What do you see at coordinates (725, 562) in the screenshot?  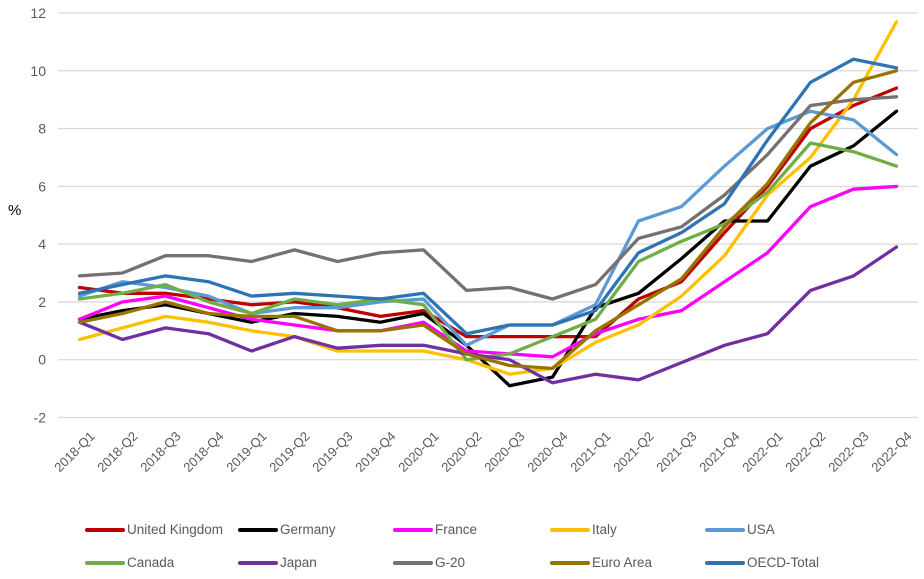 I see `legend-swatch-oecd-total` at bounding box center [725, 562].